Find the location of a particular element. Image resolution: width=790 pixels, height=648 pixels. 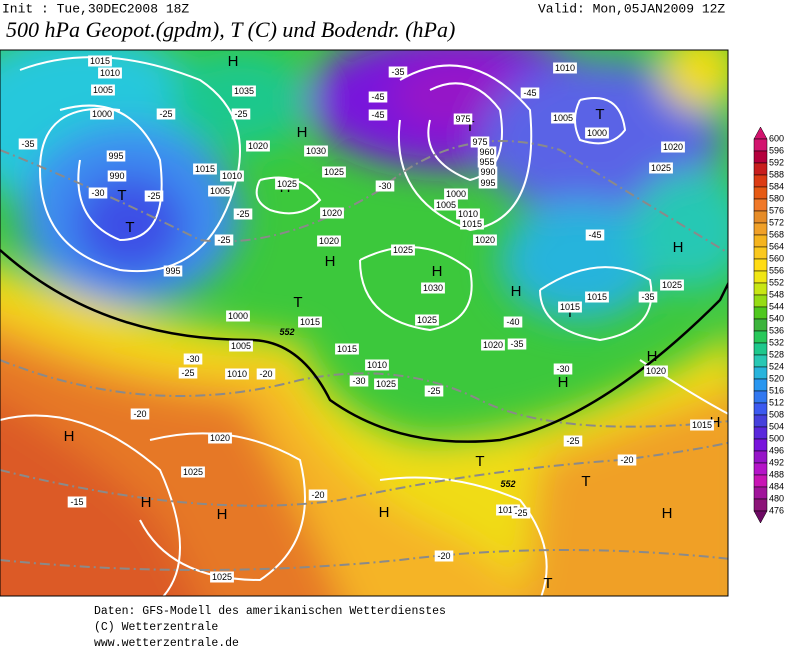

colorbar-label: 492 is located at coordinates (776, 462).